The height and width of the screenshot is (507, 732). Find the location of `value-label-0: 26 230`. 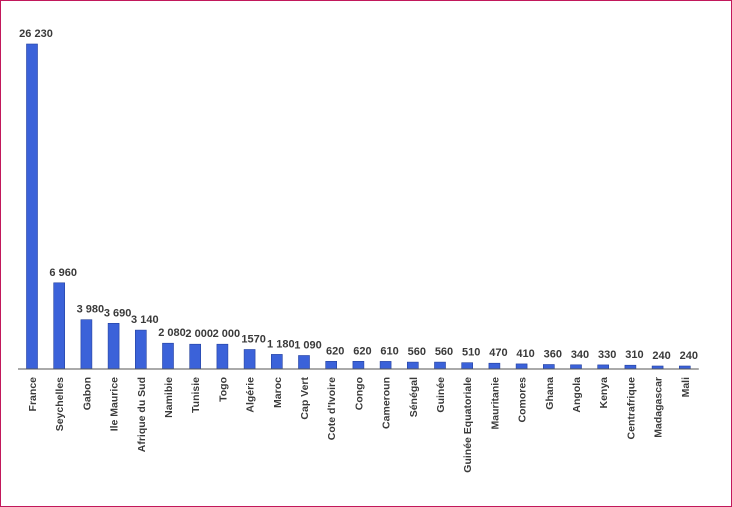

value-label-0: 26 230 is located at coordinates (36, 34).